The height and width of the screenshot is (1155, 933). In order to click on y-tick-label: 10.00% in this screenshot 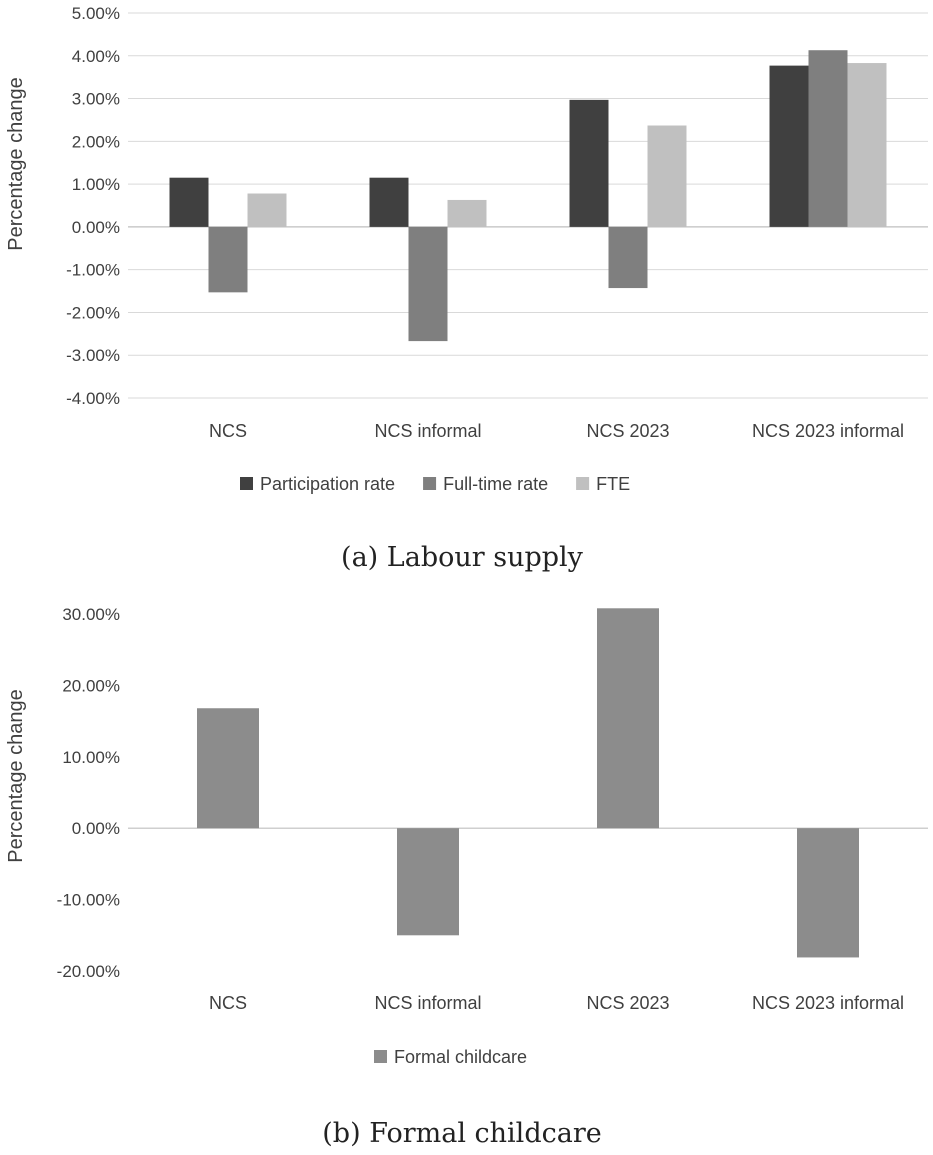, I will do `click(91, 757)`.